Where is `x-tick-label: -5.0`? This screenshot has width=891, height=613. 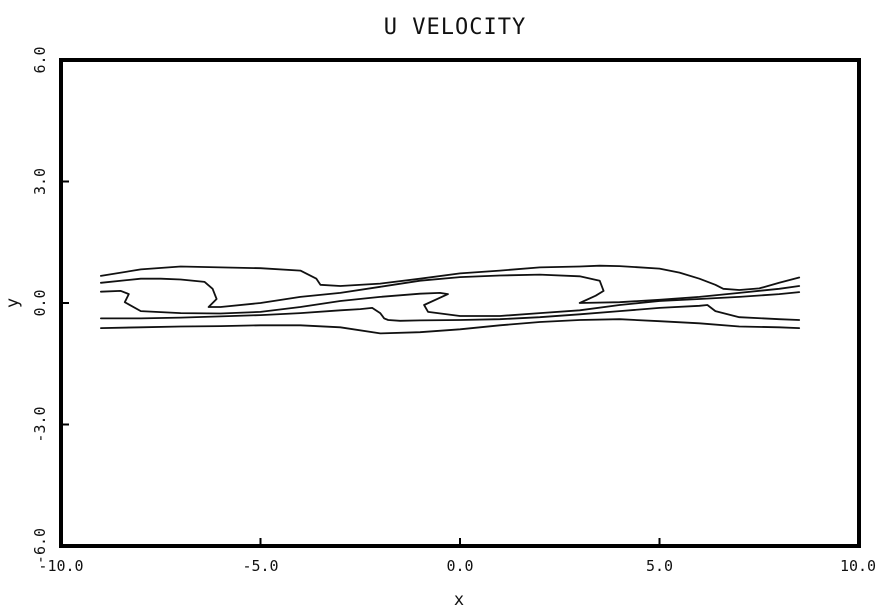 x-tick-label: -5.0 is located at coordinates (260, 566).